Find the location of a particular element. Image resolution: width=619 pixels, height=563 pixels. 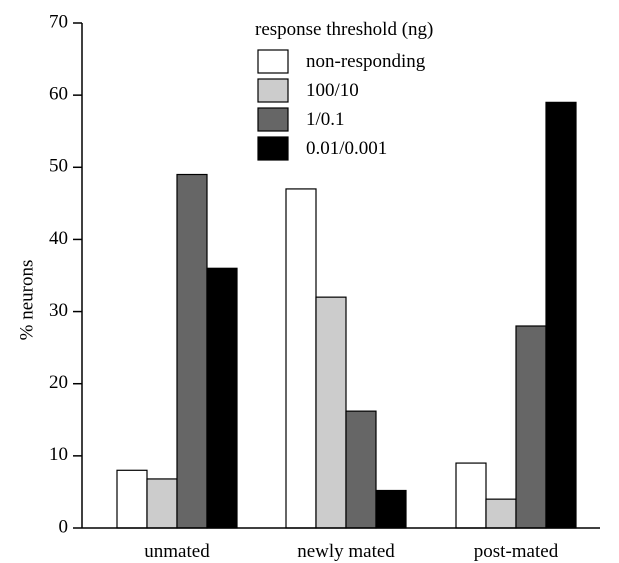

legend-entry-label: 1/0.1 is located at coordinates (325, 119).